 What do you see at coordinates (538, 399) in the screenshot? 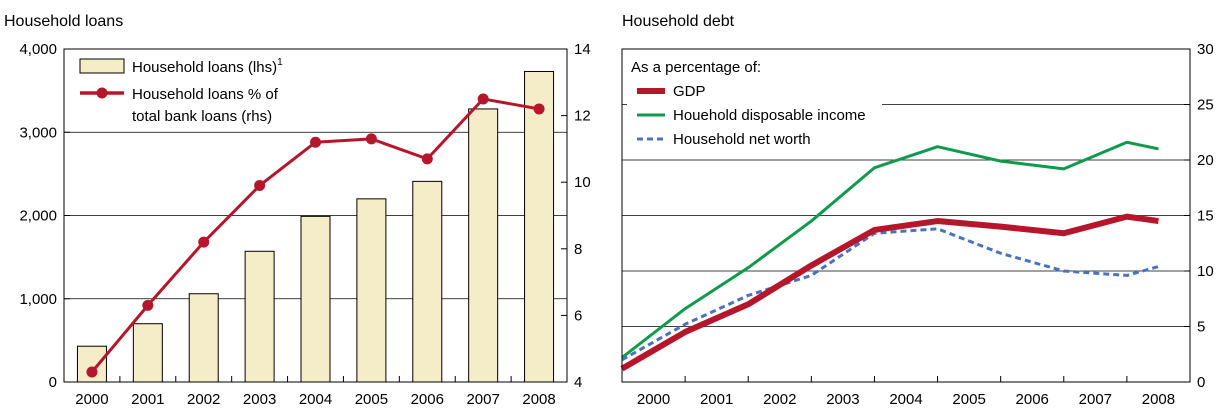
I see `left-x-tick-label: 2008` at bounding box center [538, 399].